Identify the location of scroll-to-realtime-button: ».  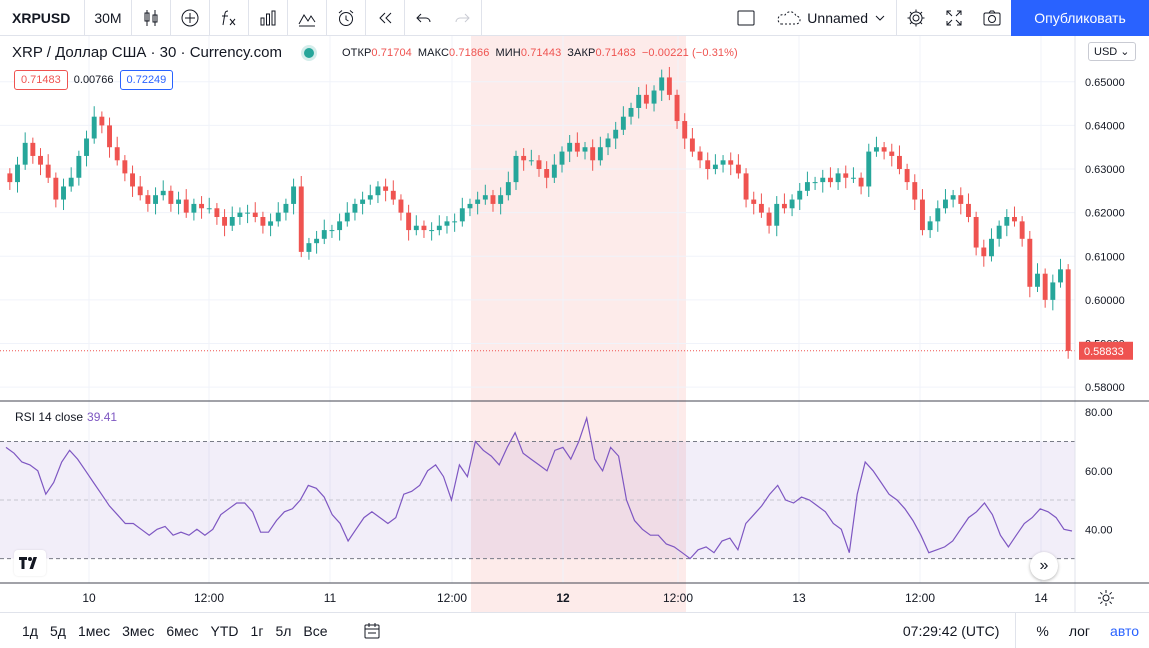
(1044, 566).